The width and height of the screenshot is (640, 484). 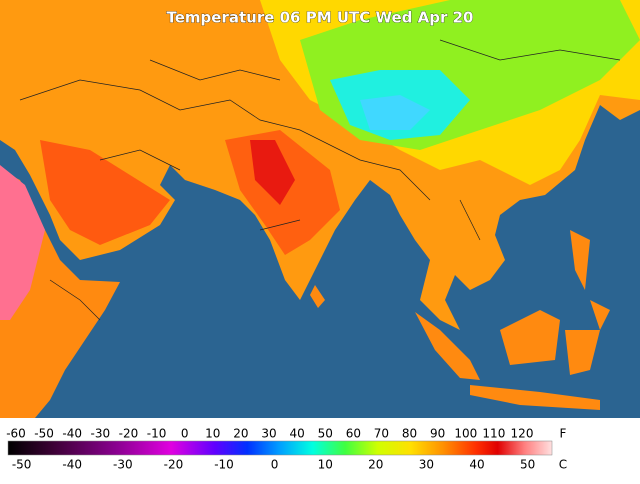 What do you see at coordinates (275, 465) in the screenshot?
I see `c-label: 0` at bounding box center [275, 465].